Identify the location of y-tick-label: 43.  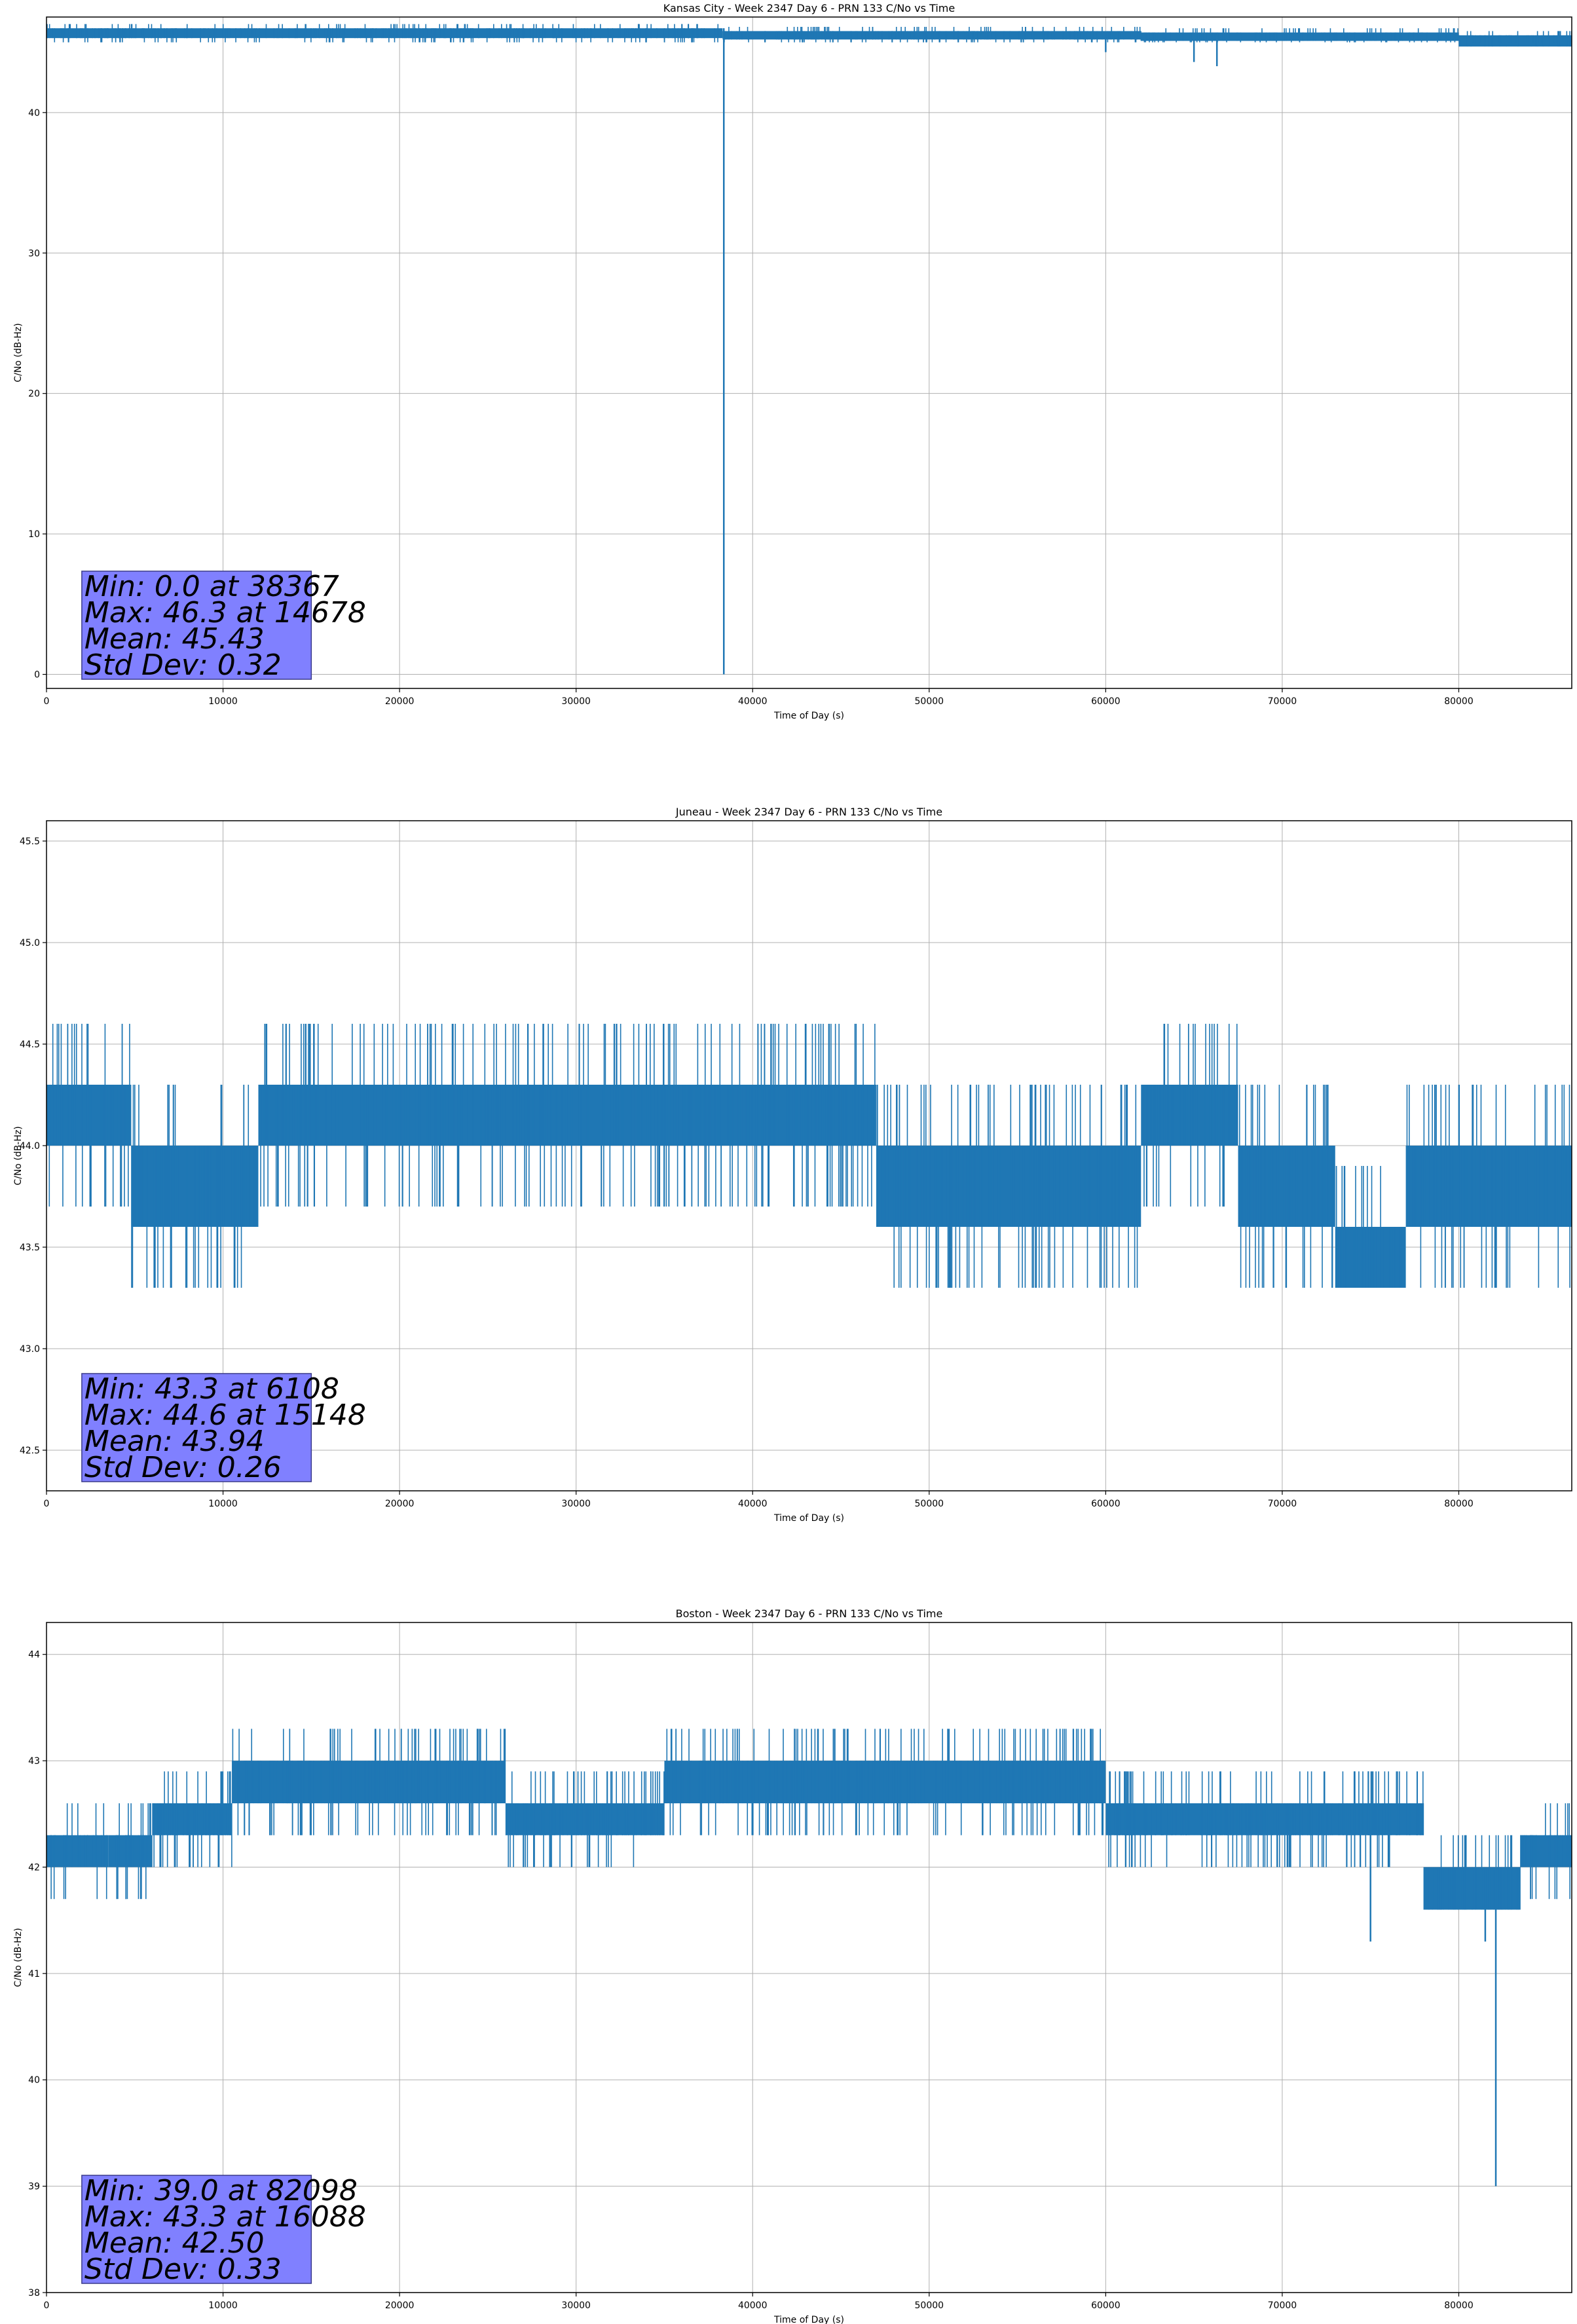
(34, 1761).